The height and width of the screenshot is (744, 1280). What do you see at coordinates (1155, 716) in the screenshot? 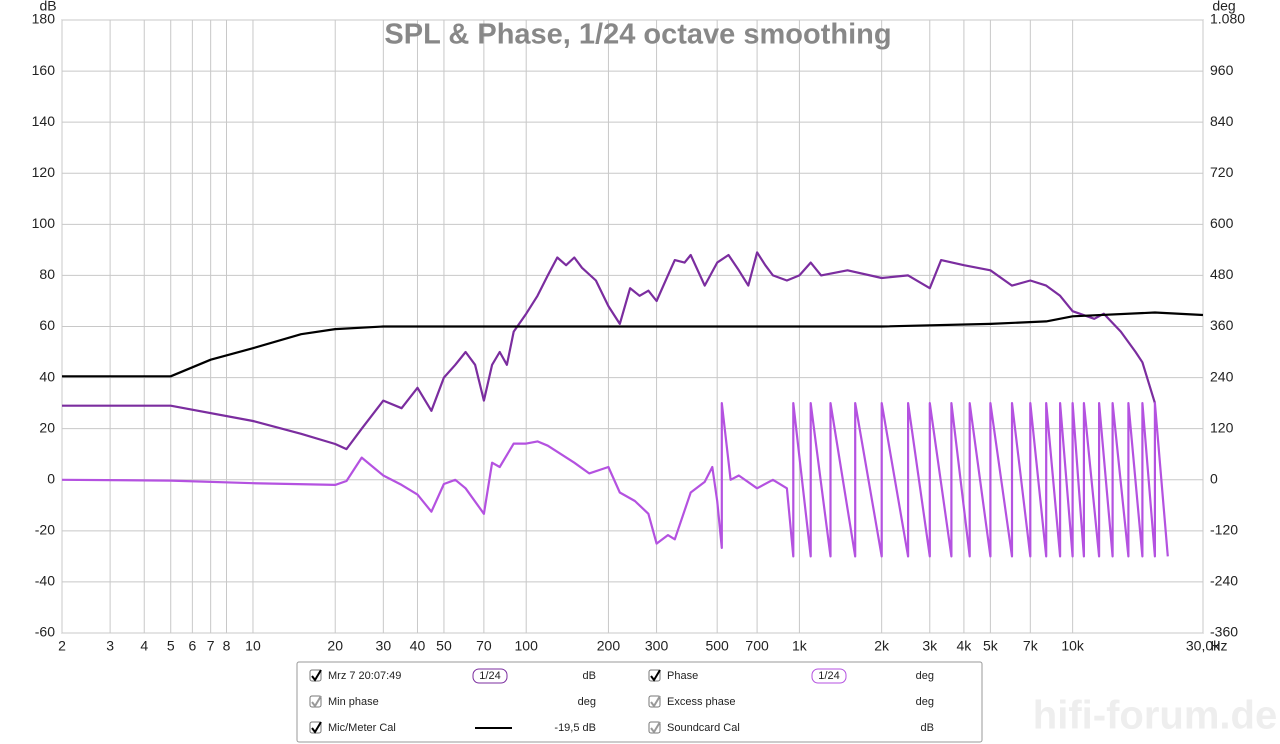
I see `watermark: hifi-forum.de` at bounding box center [1155, 716].